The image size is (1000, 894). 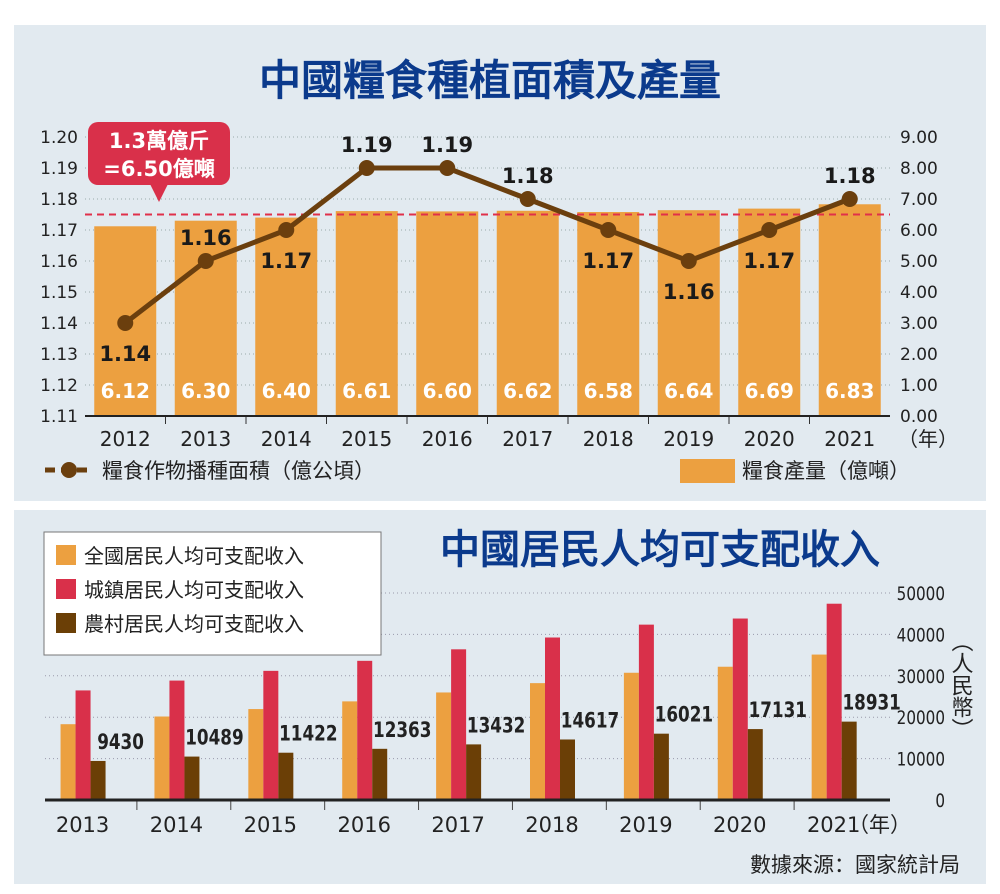 I want to click on legend-label: 全國居民人均可支配收入, so click(x=194, y=556).